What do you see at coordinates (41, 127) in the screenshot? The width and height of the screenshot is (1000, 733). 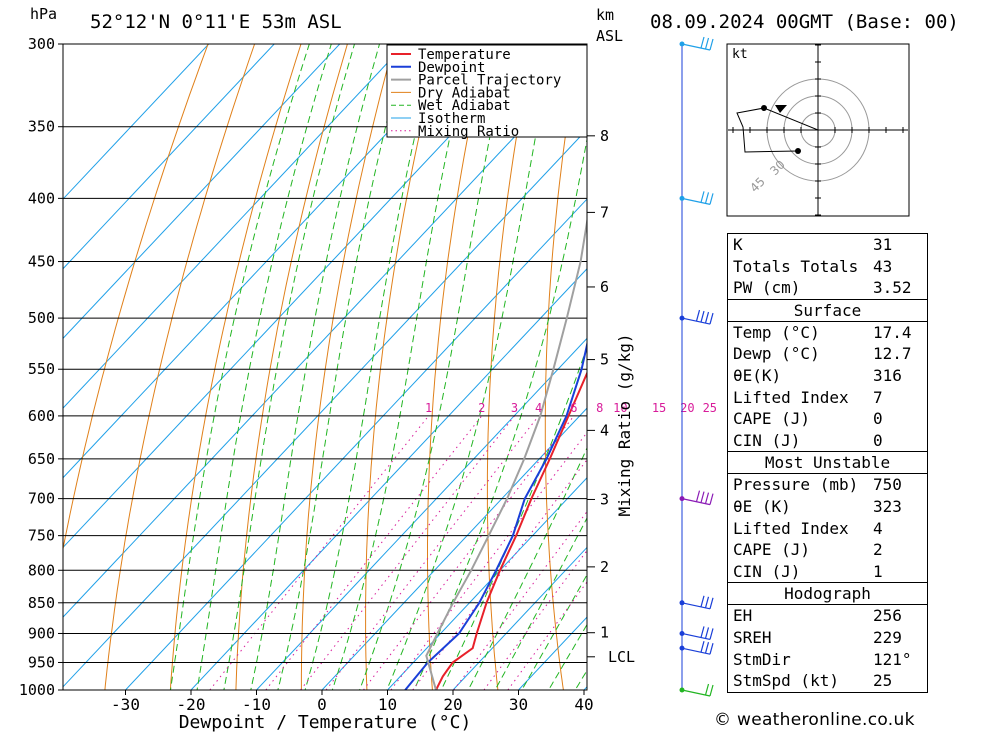 I see `pressure-tick-label: 350` at bounding box center [41, 127].